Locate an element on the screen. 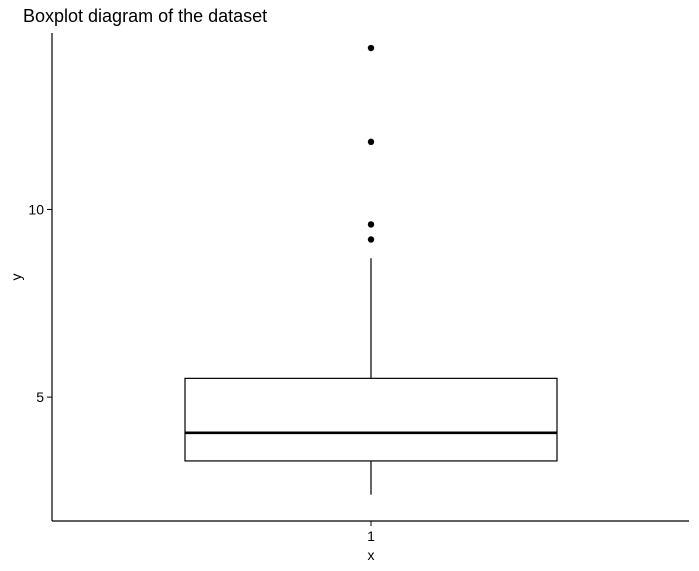 The width and height of the screenshot is (699, 571). y-axis-label: y is located at coordinates (16, 277).